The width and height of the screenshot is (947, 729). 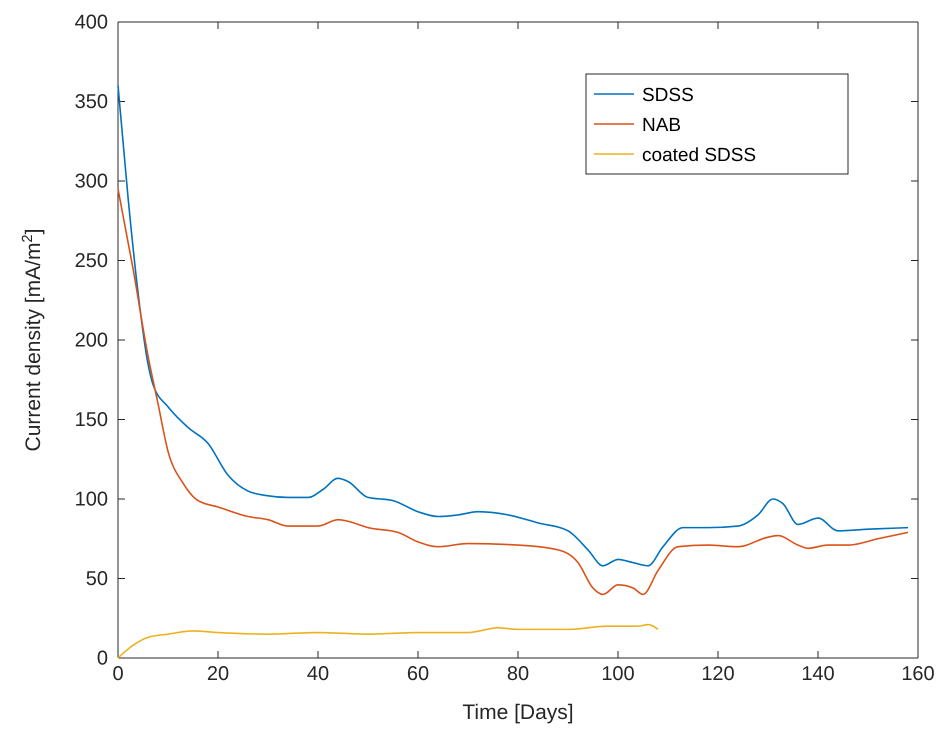 I want to click on y-tick-label: 150, so click(x=91, y=419).